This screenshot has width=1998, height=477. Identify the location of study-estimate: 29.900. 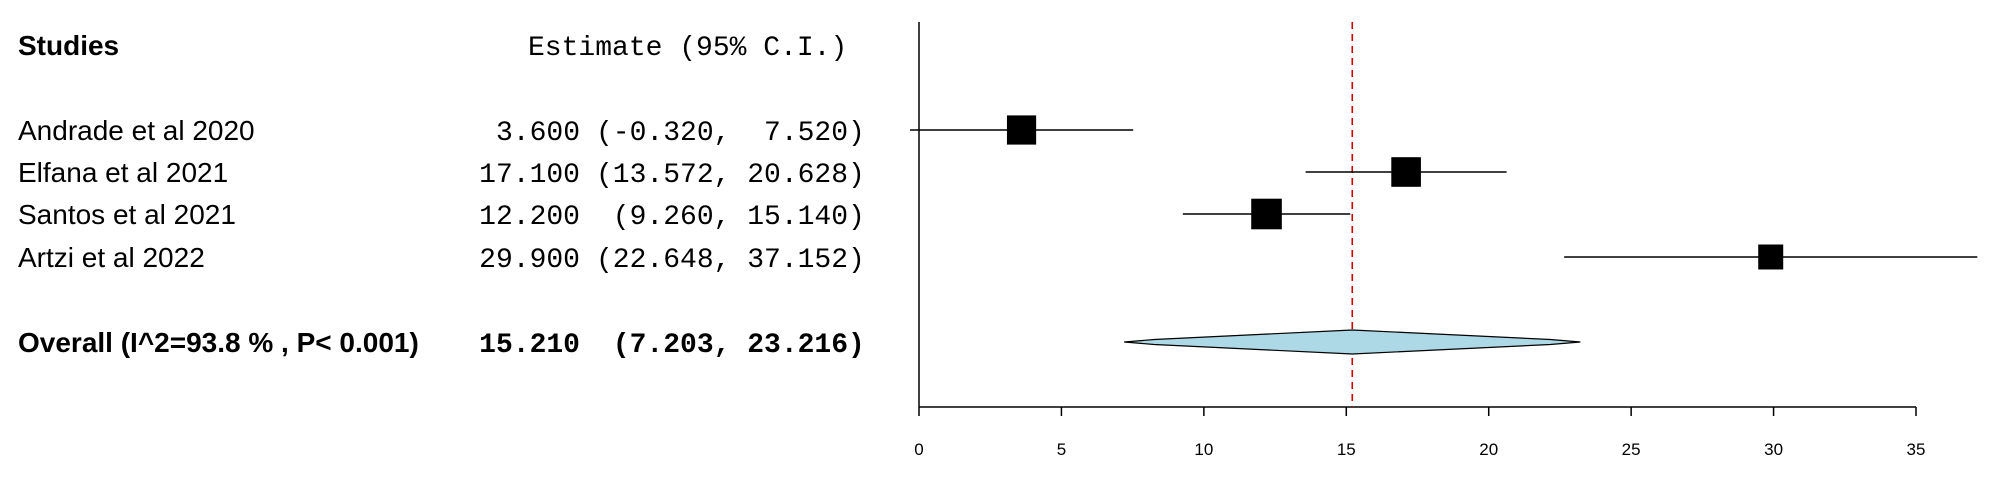
(529, 260).